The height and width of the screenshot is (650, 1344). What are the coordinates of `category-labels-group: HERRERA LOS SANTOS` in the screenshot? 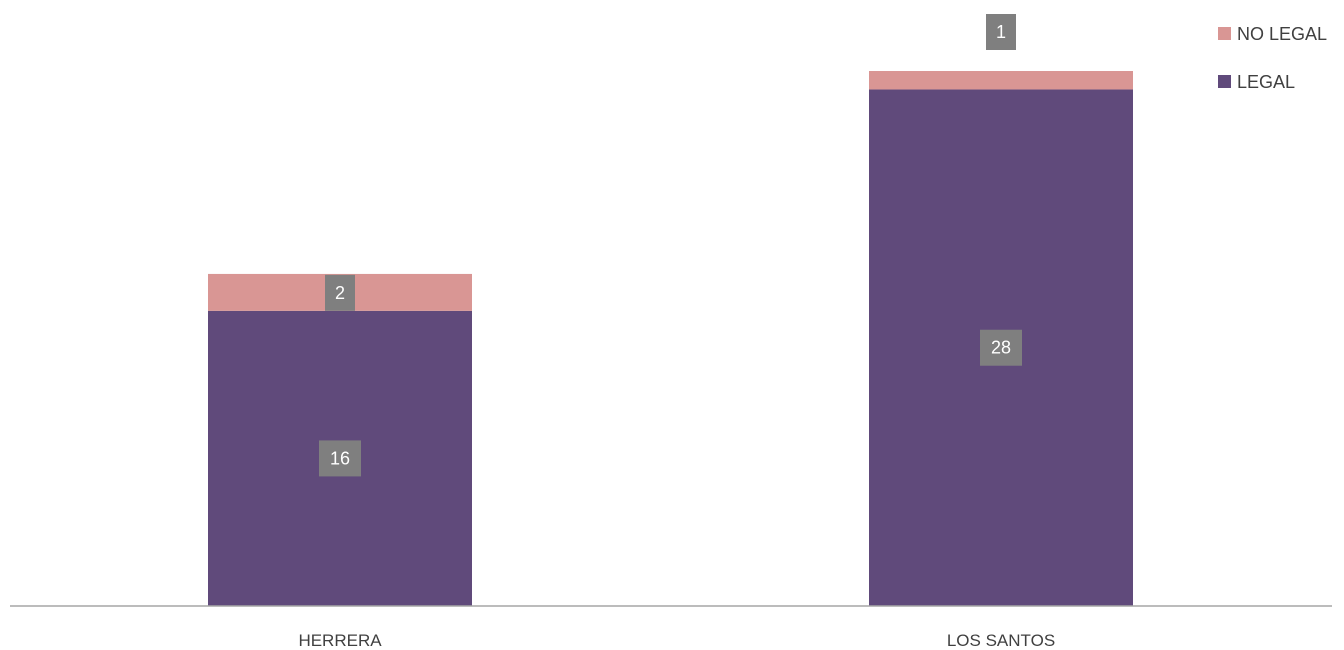 It's located at (676, 640).